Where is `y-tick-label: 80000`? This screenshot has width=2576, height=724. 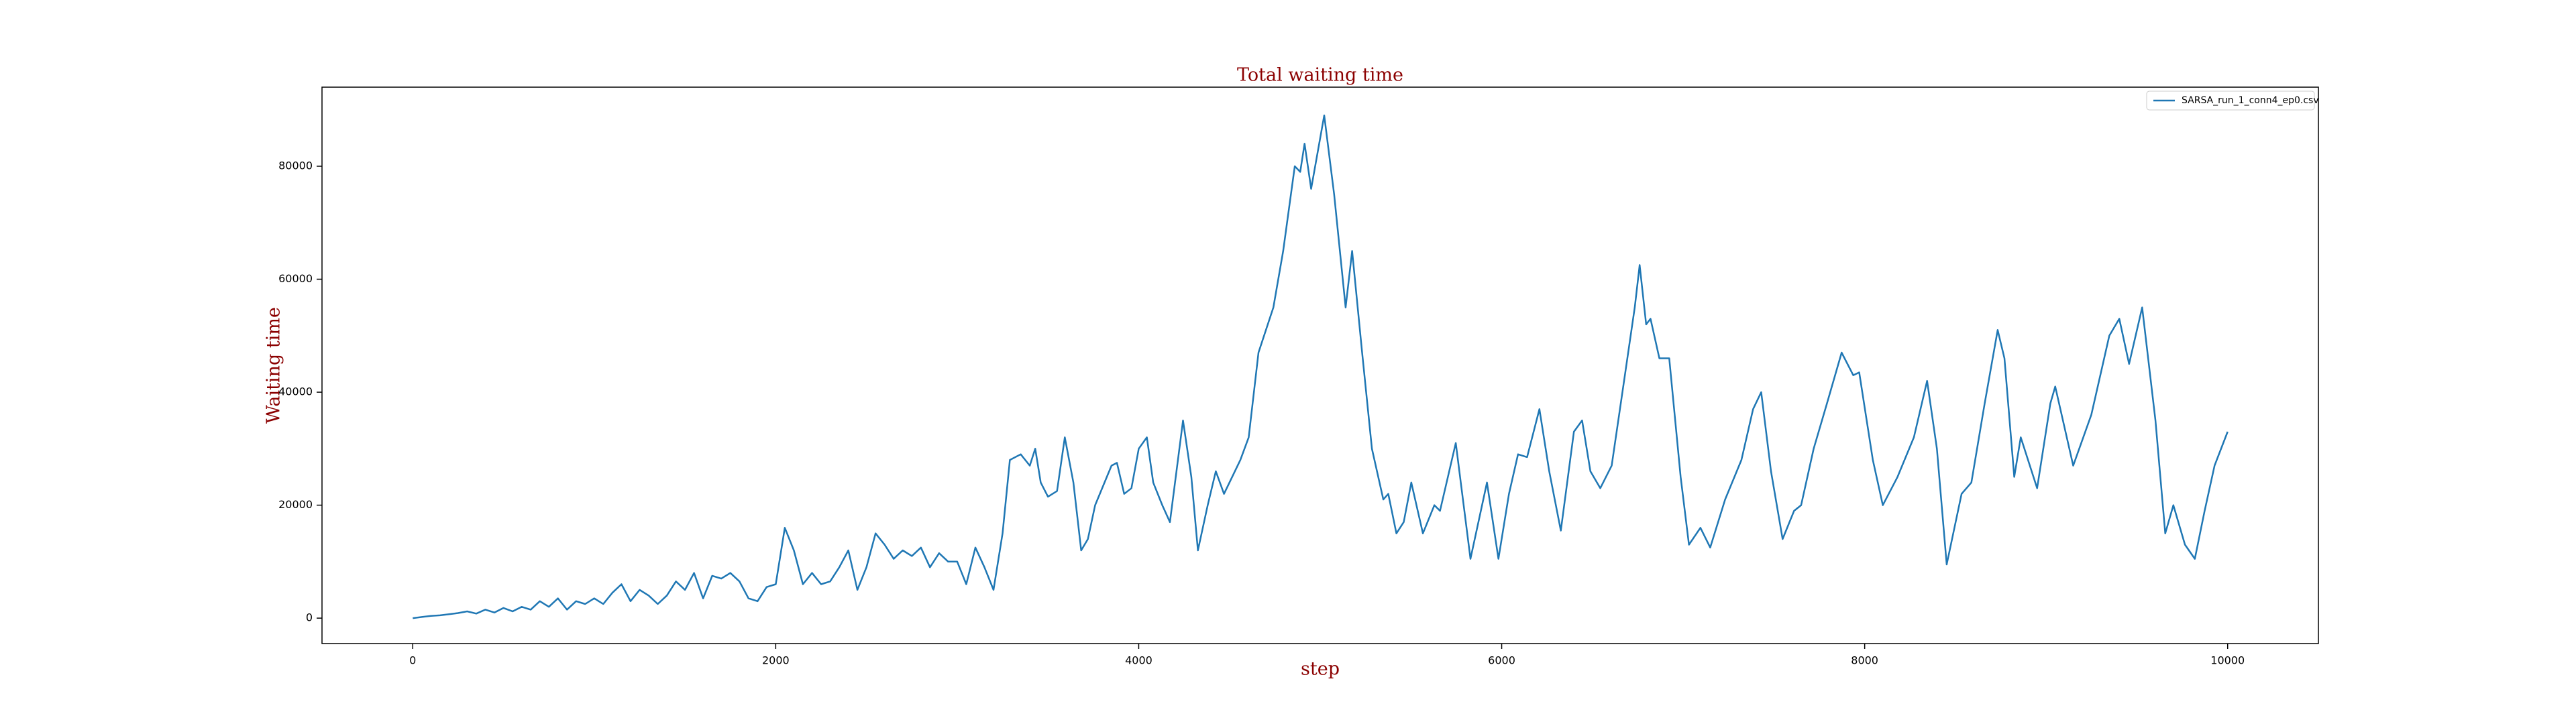 y-tick-label: 80000 is located at coordinates (295, 165).